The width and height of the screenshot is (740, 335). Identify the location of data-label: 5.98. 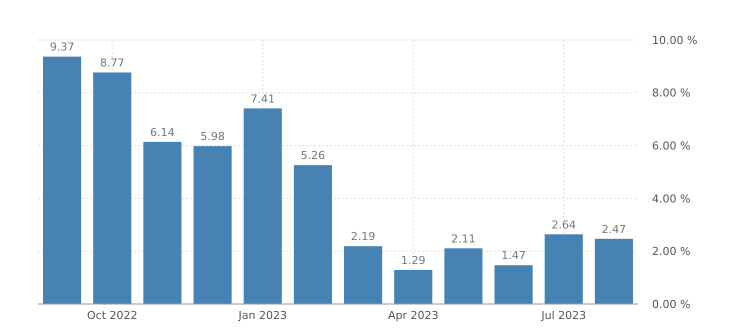
(212, 137).